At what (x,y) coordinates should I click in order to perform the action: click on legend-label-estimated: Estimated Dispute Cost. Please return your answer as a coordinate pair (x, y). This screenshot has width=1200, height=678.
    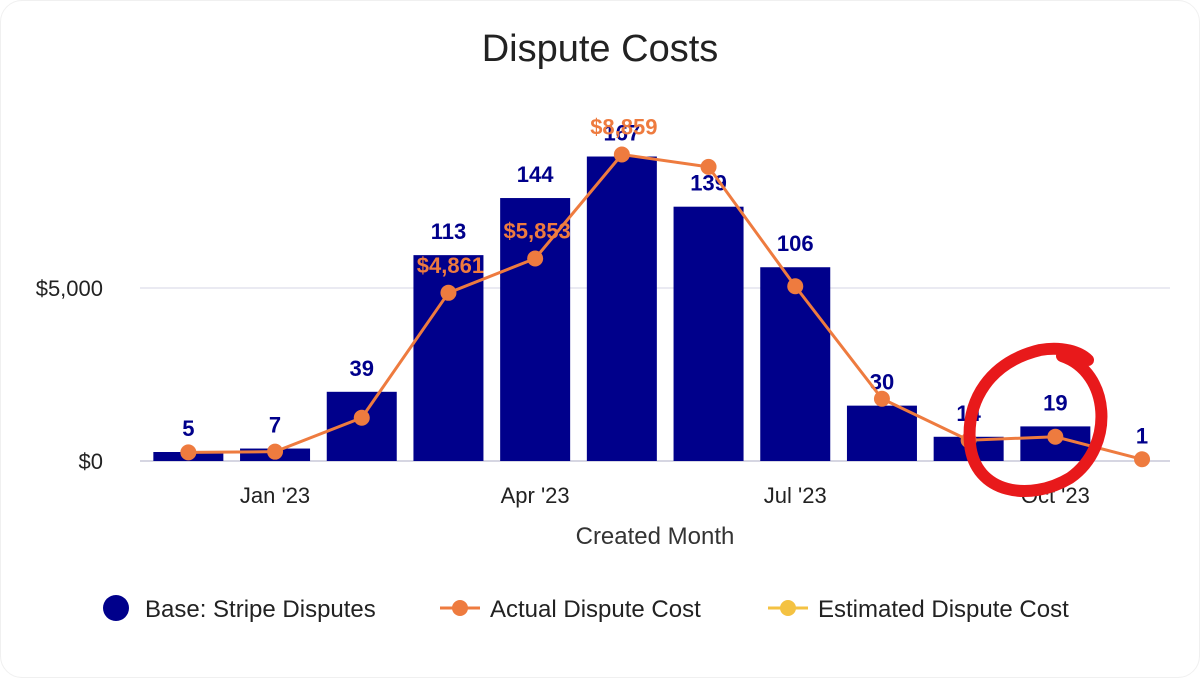
    Looking at the image, I should click on (943, 609).